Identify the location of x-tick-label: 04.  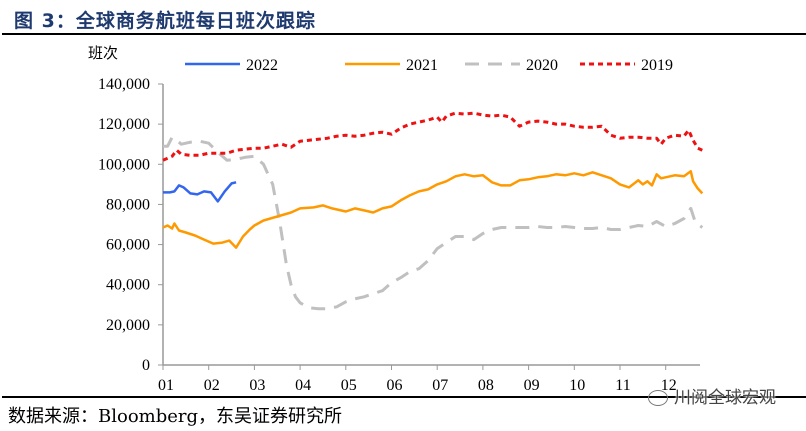
(303, 385).